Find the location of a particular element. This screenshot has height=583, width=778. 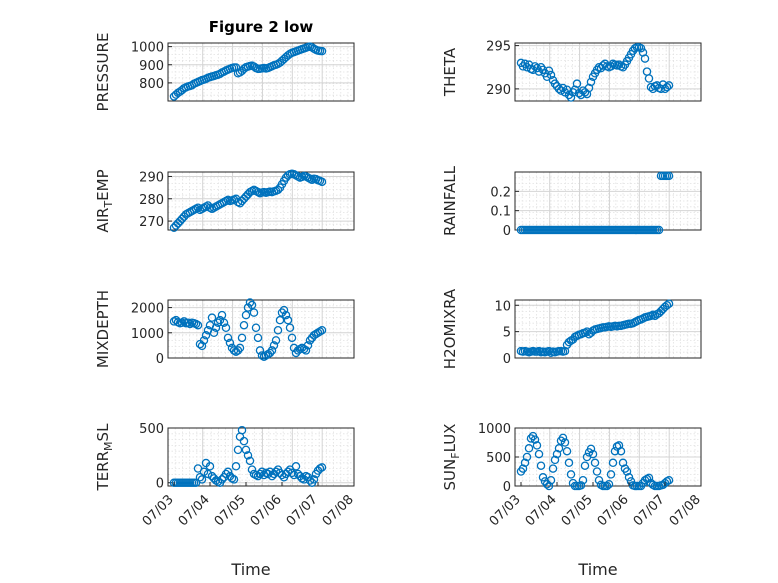

label-part: SUN is located at coordinates (450, 475).